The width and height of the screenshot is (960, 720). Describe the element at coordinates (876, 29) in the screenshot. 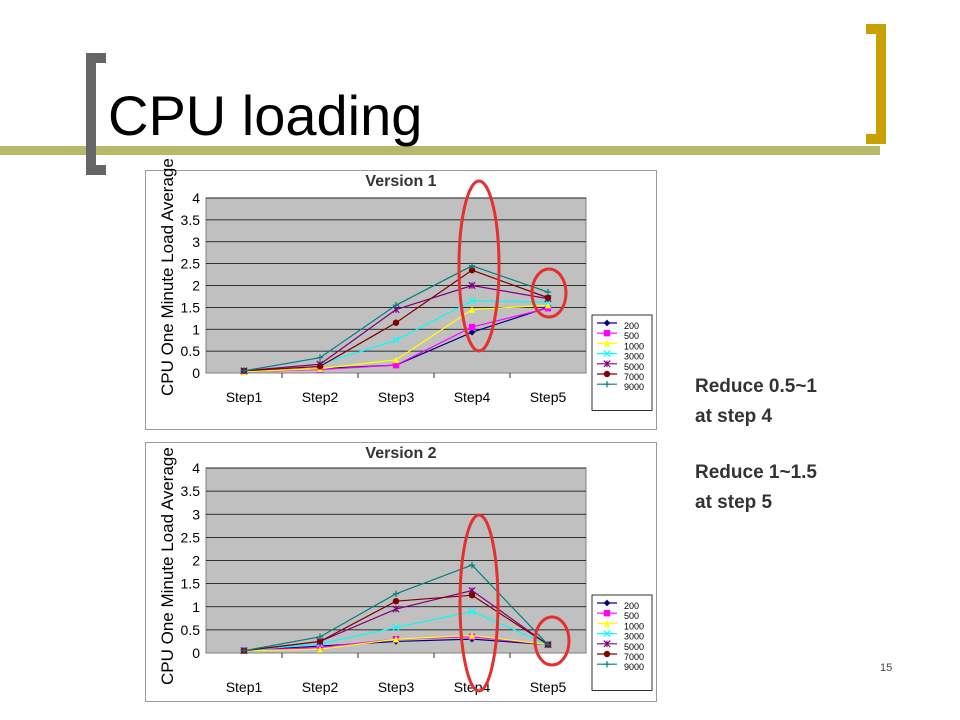

I see `right-bracket-top` at that location.